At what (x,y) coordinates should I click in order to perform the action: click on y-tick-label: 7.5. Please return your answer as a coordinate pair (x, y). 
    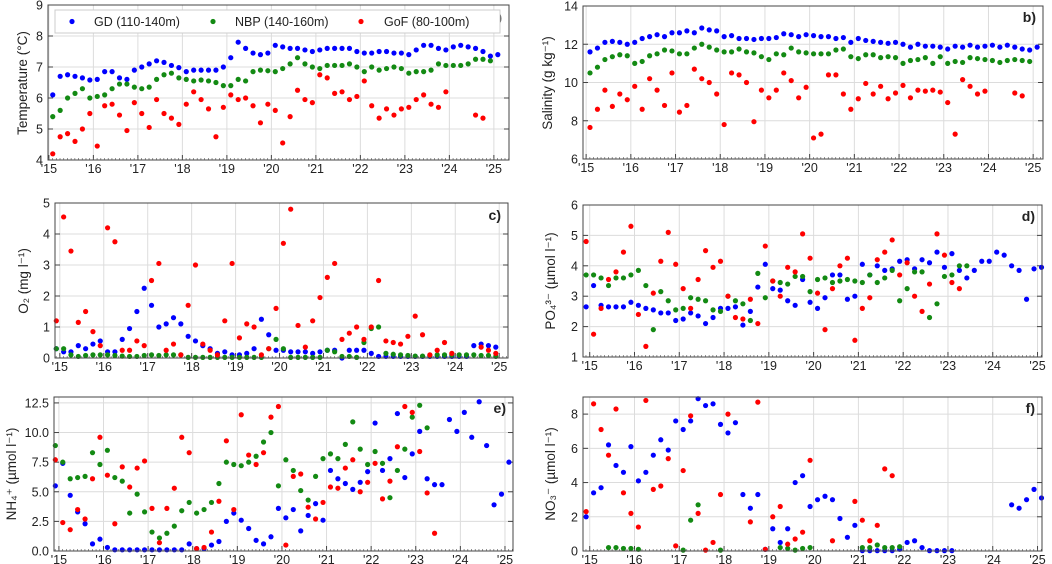
    Looking at the image, I should click on (40, 463).